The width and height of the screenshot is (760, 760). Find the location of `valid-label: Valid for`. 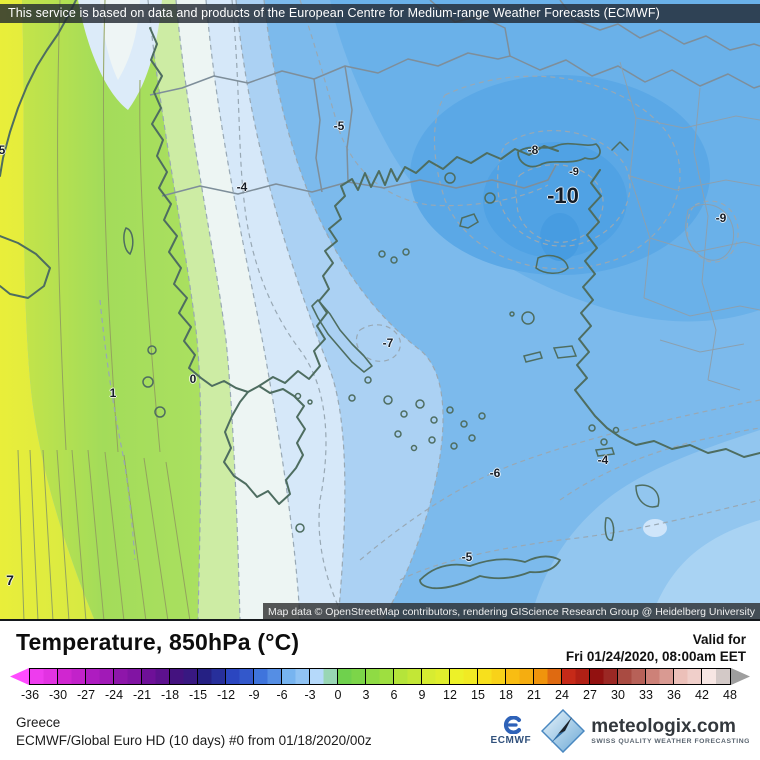

valid-label: Valid for is located at coordinates (719, 639).